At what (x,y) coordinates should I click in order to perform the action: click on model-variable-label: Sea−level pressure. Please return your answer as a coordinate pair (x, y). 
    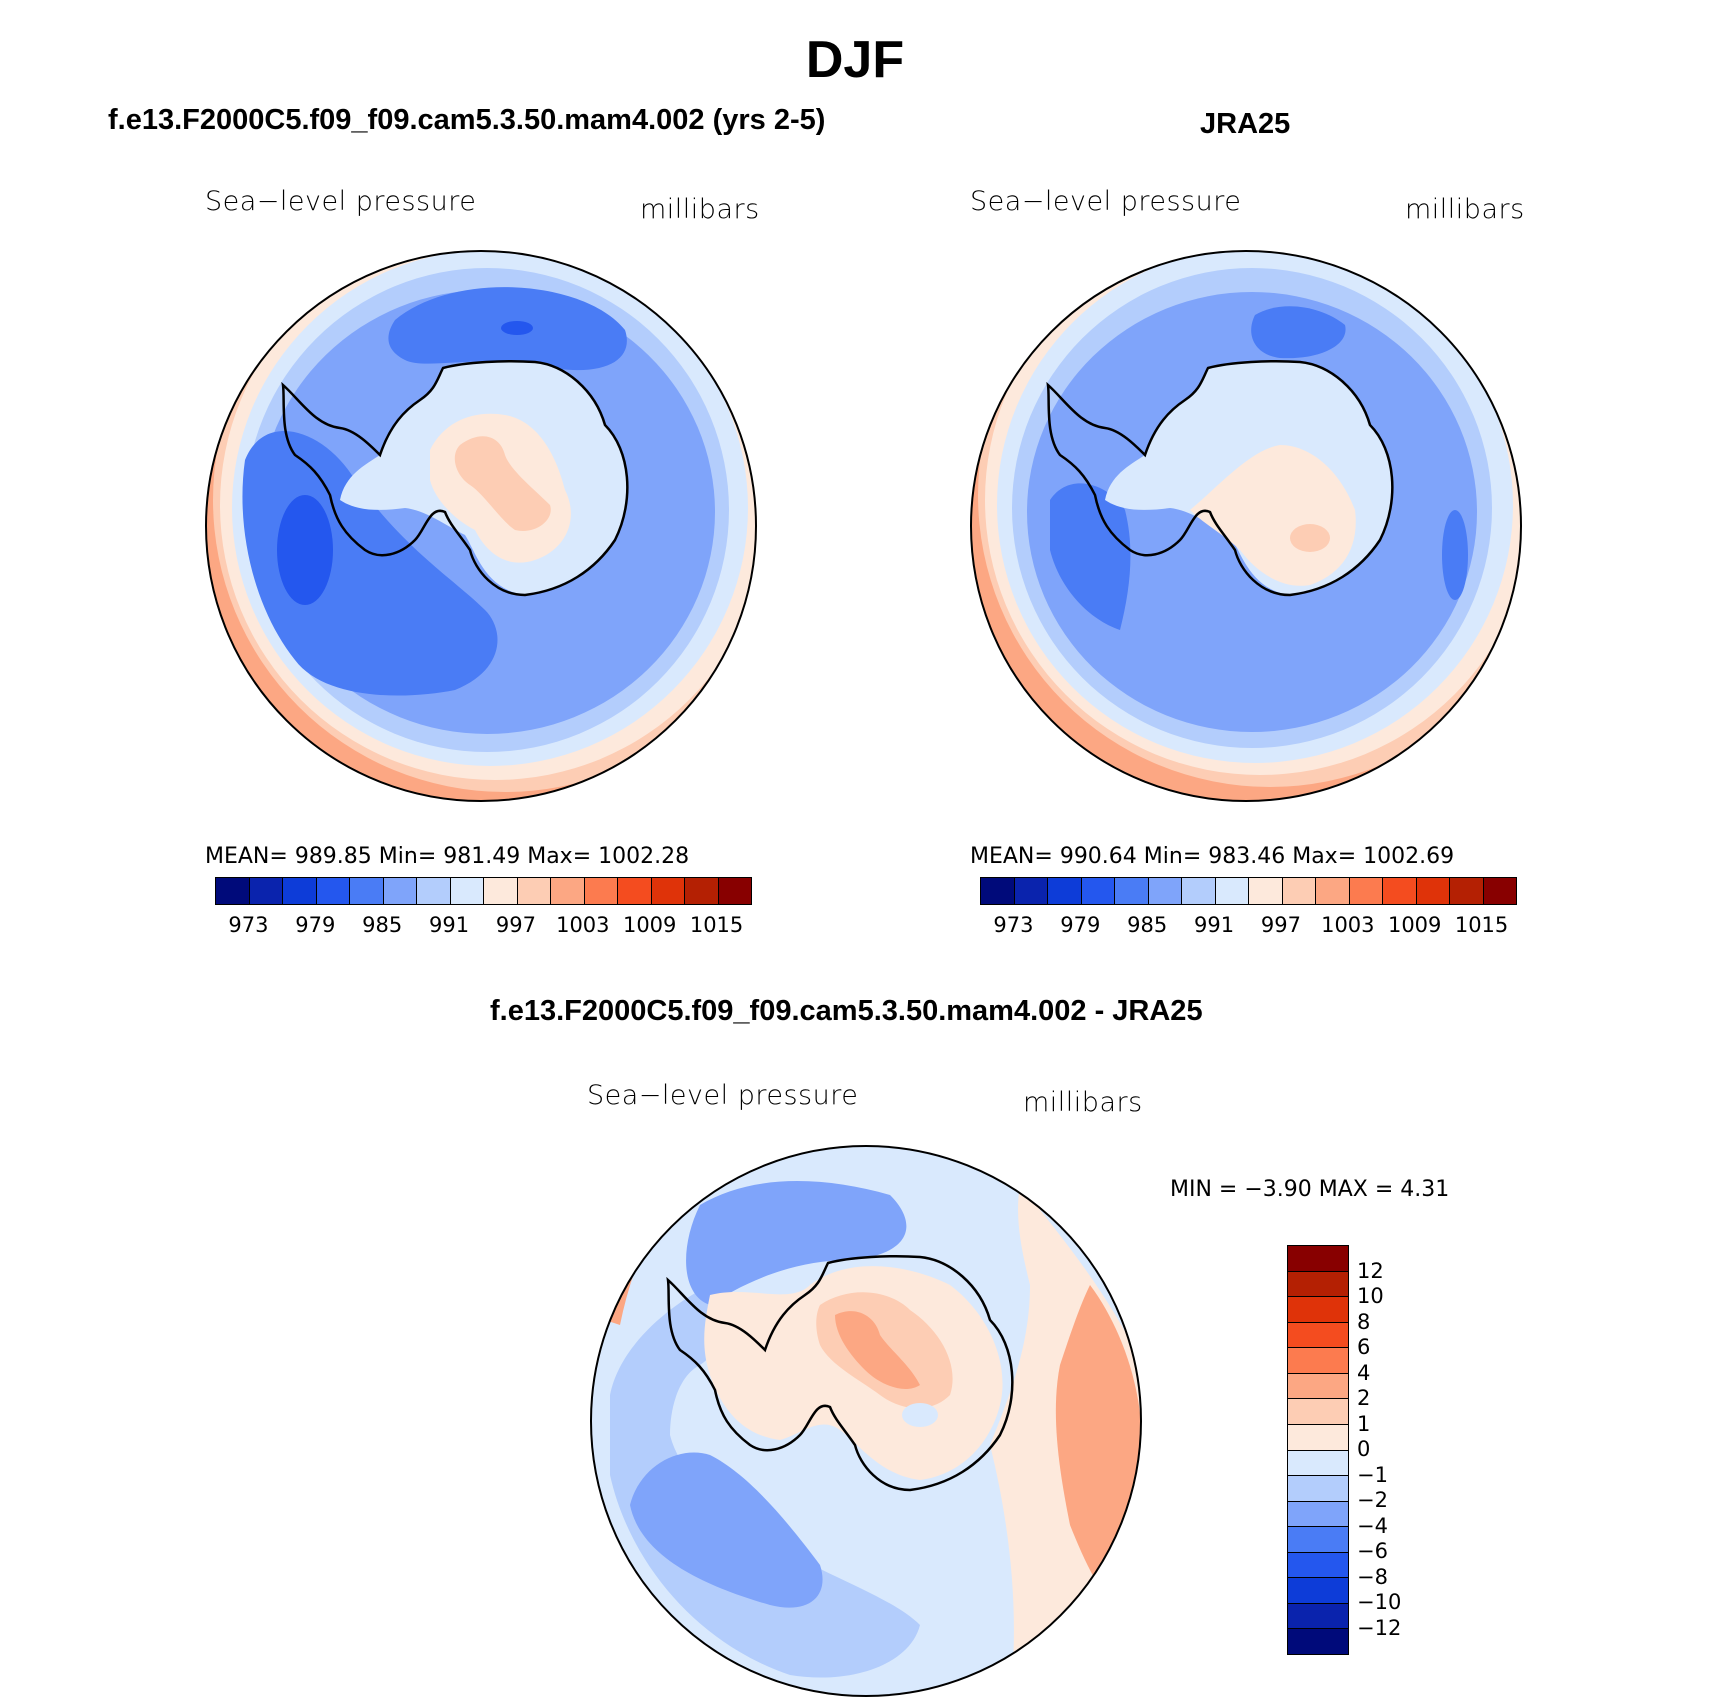
    Looking at the image, I should click on (341, 201).